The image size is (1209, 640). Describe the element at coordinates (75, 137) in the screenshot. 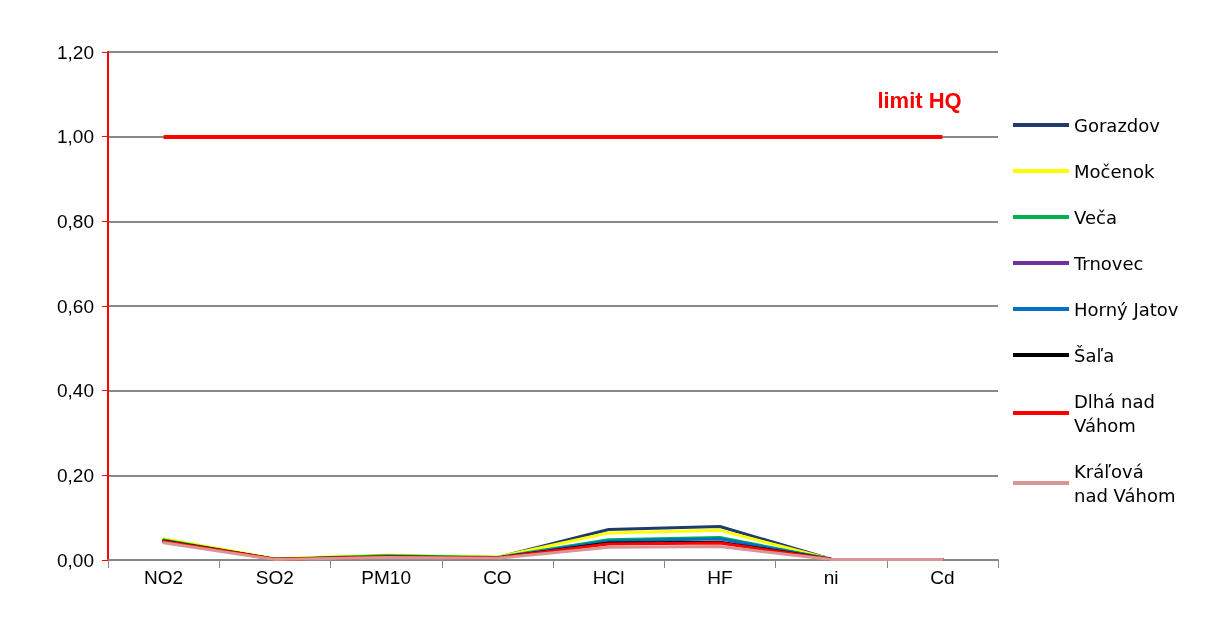

I see `y-tick-label: 1,00` at that location.